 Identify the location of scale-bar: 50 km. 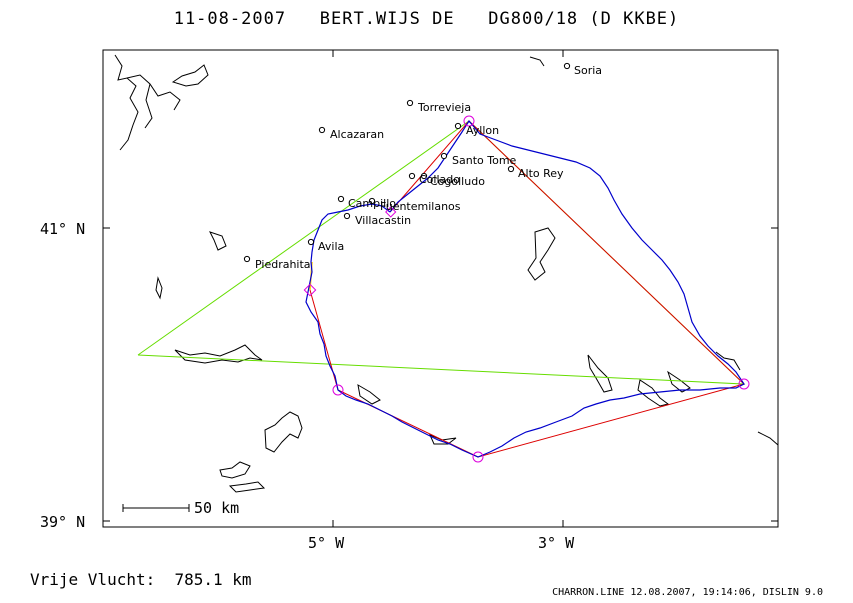
(180, 508).